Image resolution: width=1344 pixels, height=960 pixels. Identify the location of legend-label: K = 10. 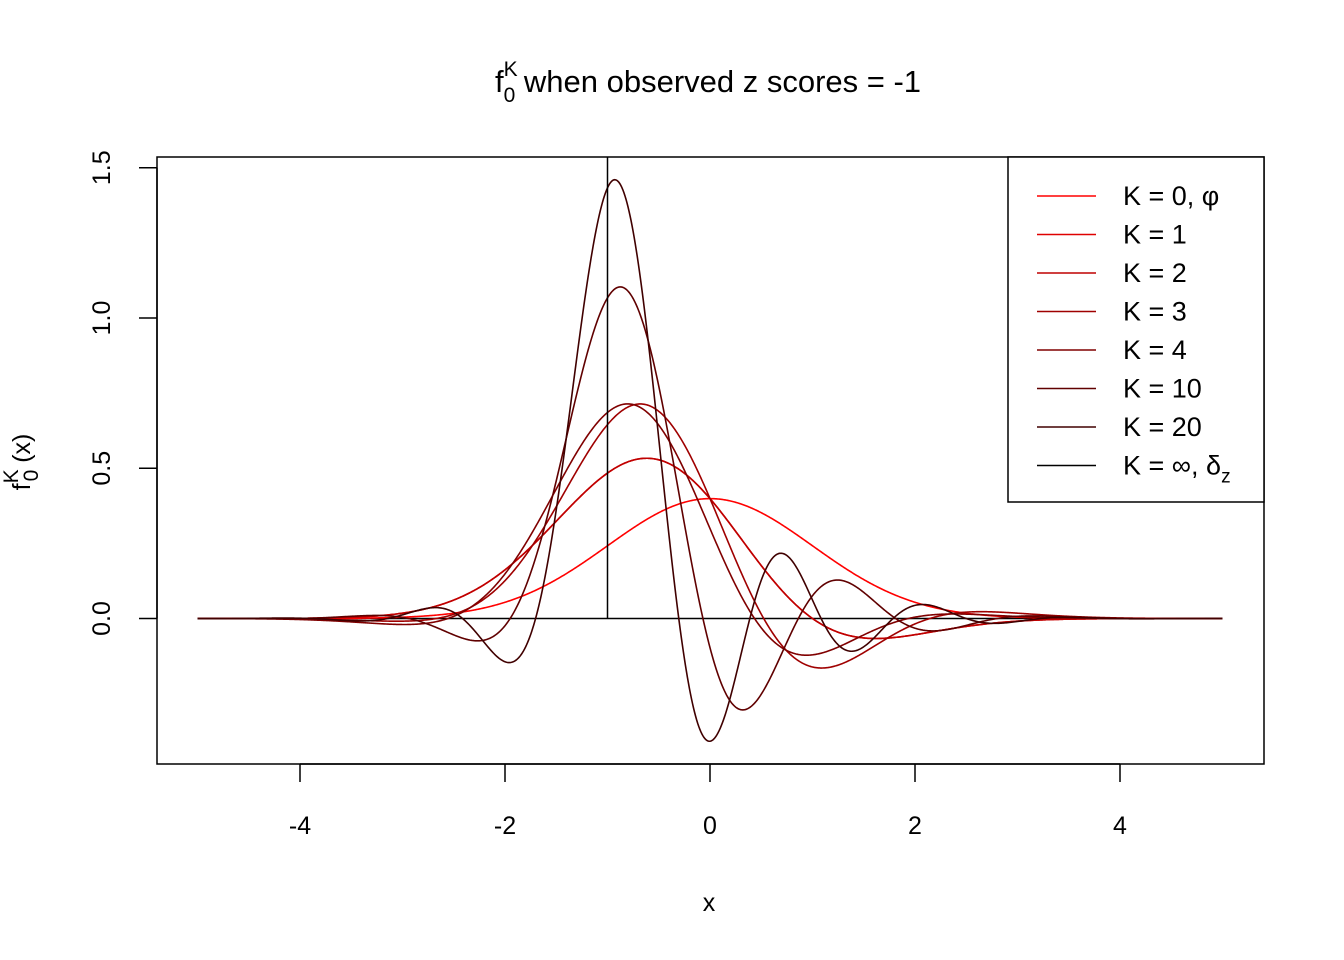
(1162, 389).